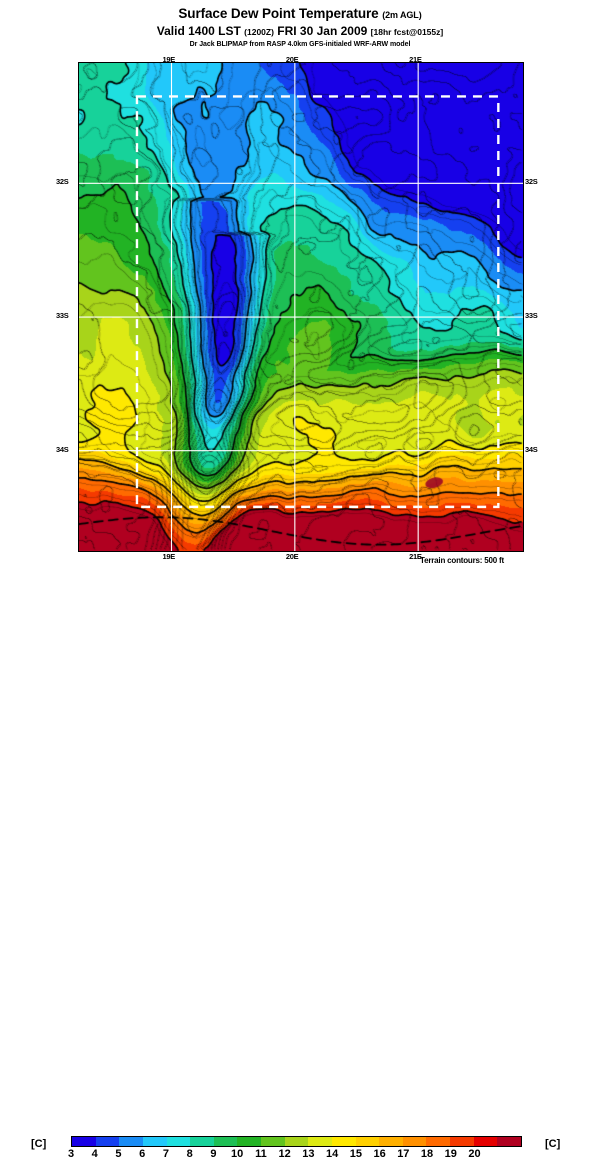 This screenshot has height=1162, width=600. Describe the element at coordinates (427, 1154) in the screenshot. I see `colorbar-tick: 18` at that location.